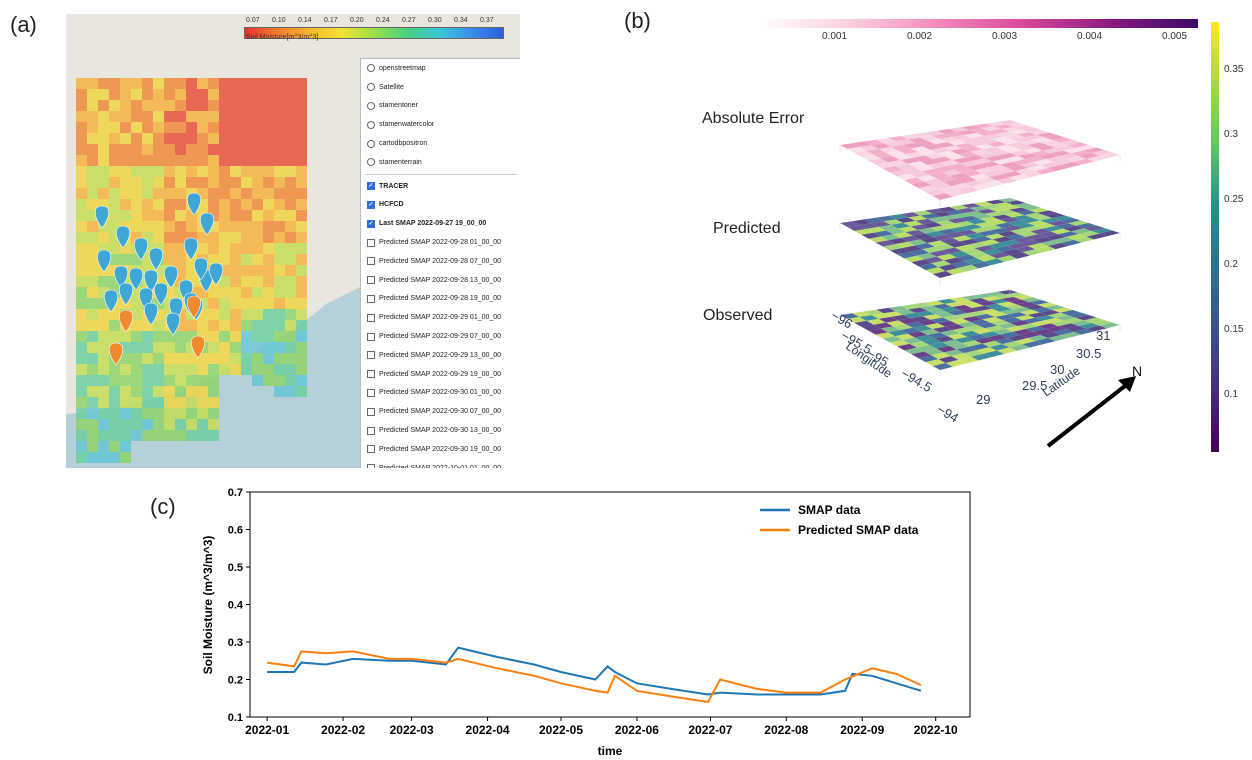 Image resolution: width=1252 pixels, height=760 pixels. What do you see at coordinates (440, 317) in the screenshot?
I see `overlay-layer-option: Predicted SMAP 2022-09-29 01_00_00` at bounding box center [440, 317].